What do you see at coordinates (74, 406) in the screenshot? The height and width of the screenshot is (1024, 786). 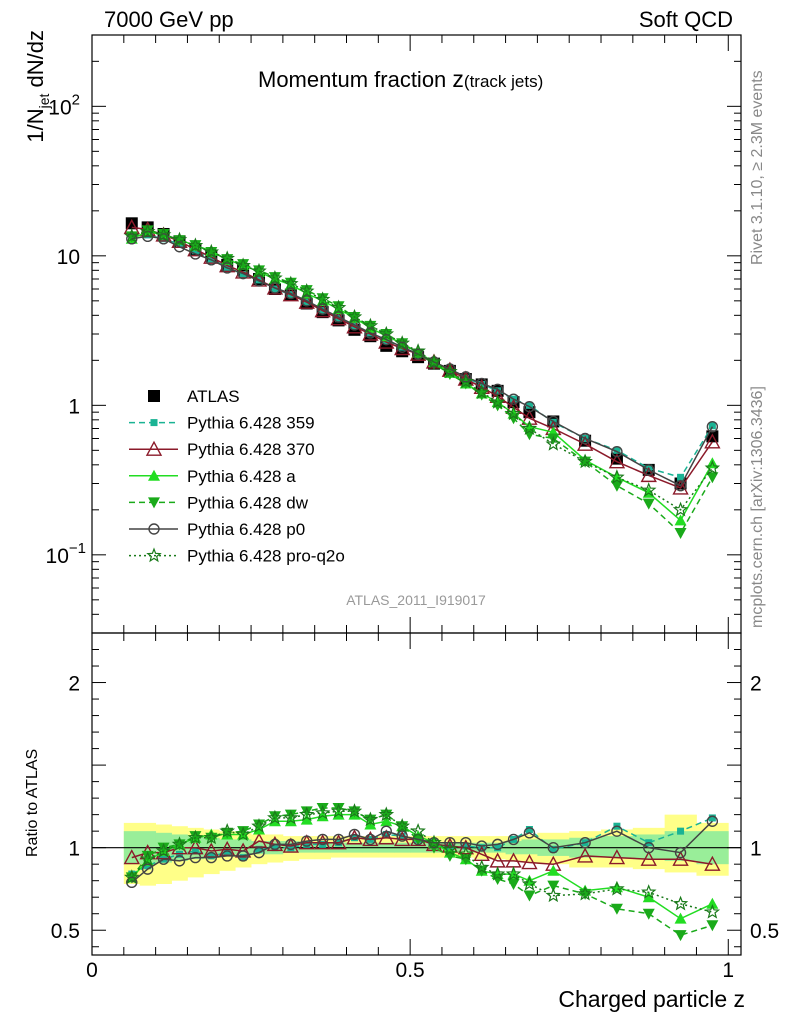 I see `y-tick-label: 1` at bounding box center [74, 406].